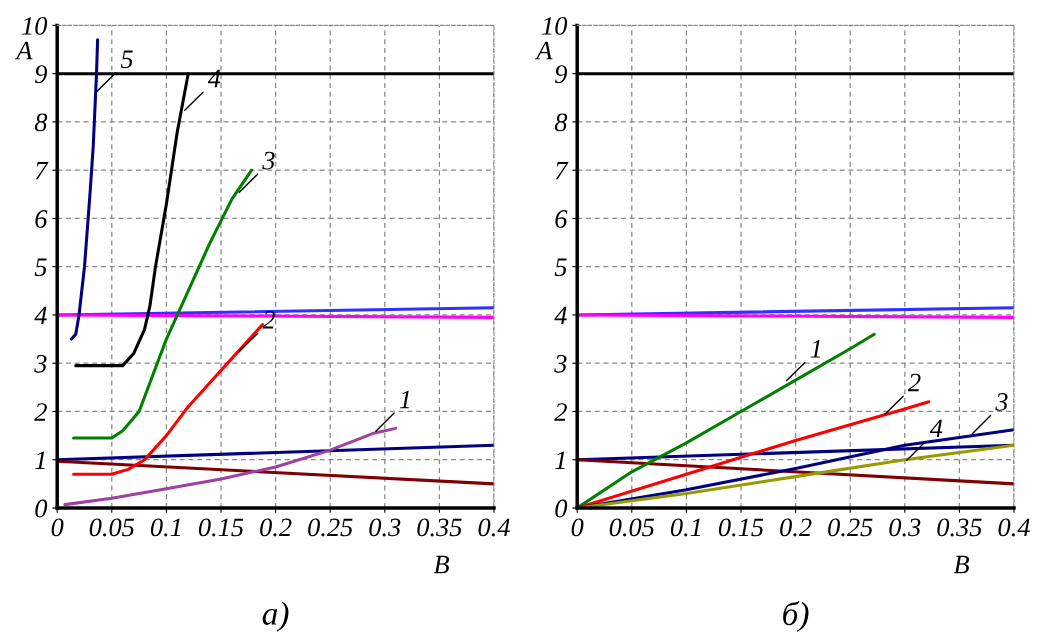 The width and height of the screenshot is (1040, 635). Describe the element at coordinates (275, 616) in the screenshot. I see `text: а)` at that location.